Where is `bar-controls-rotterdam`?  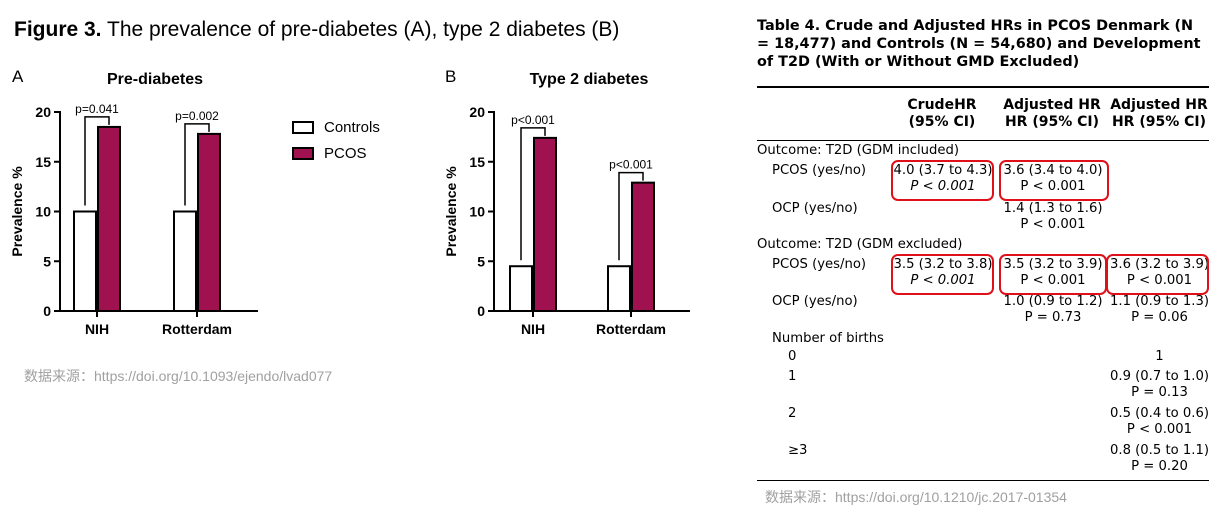
bar-controls-rotterdam is located at coordinates (619, 289).